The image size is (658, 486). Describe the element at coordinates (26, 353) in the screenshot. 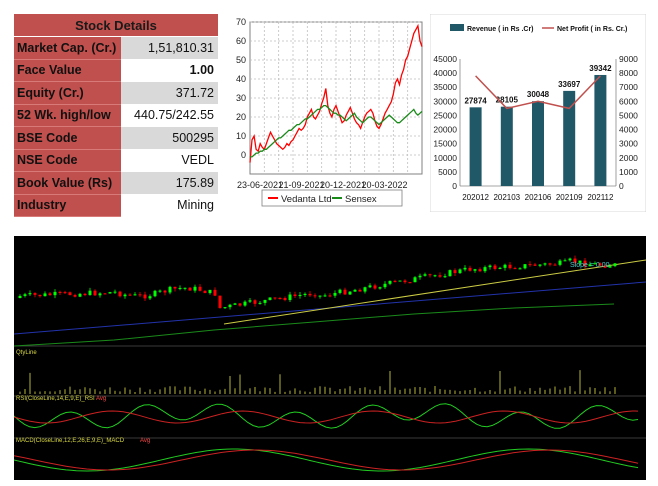

I see `sub-panel-label: QtyLine` at that location.